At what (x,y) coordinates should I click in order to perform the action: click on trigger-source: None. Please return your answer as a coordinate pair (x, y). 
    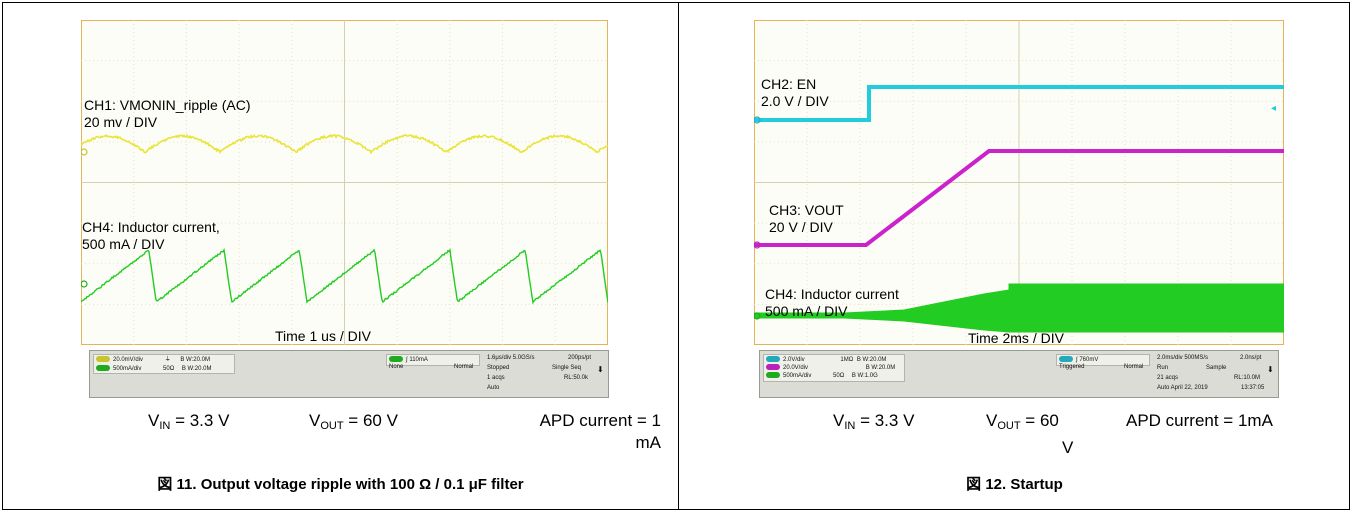
    Looking at the image, I should click on (396, 367).